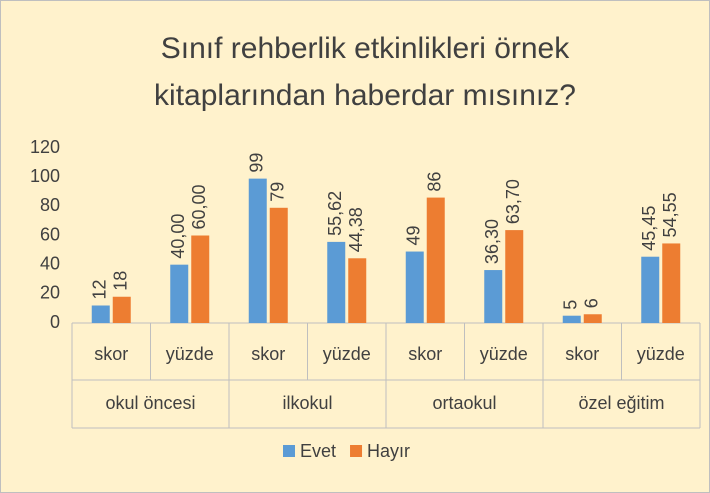  I want to click on y-tick-label: 120, so click(45, 147).